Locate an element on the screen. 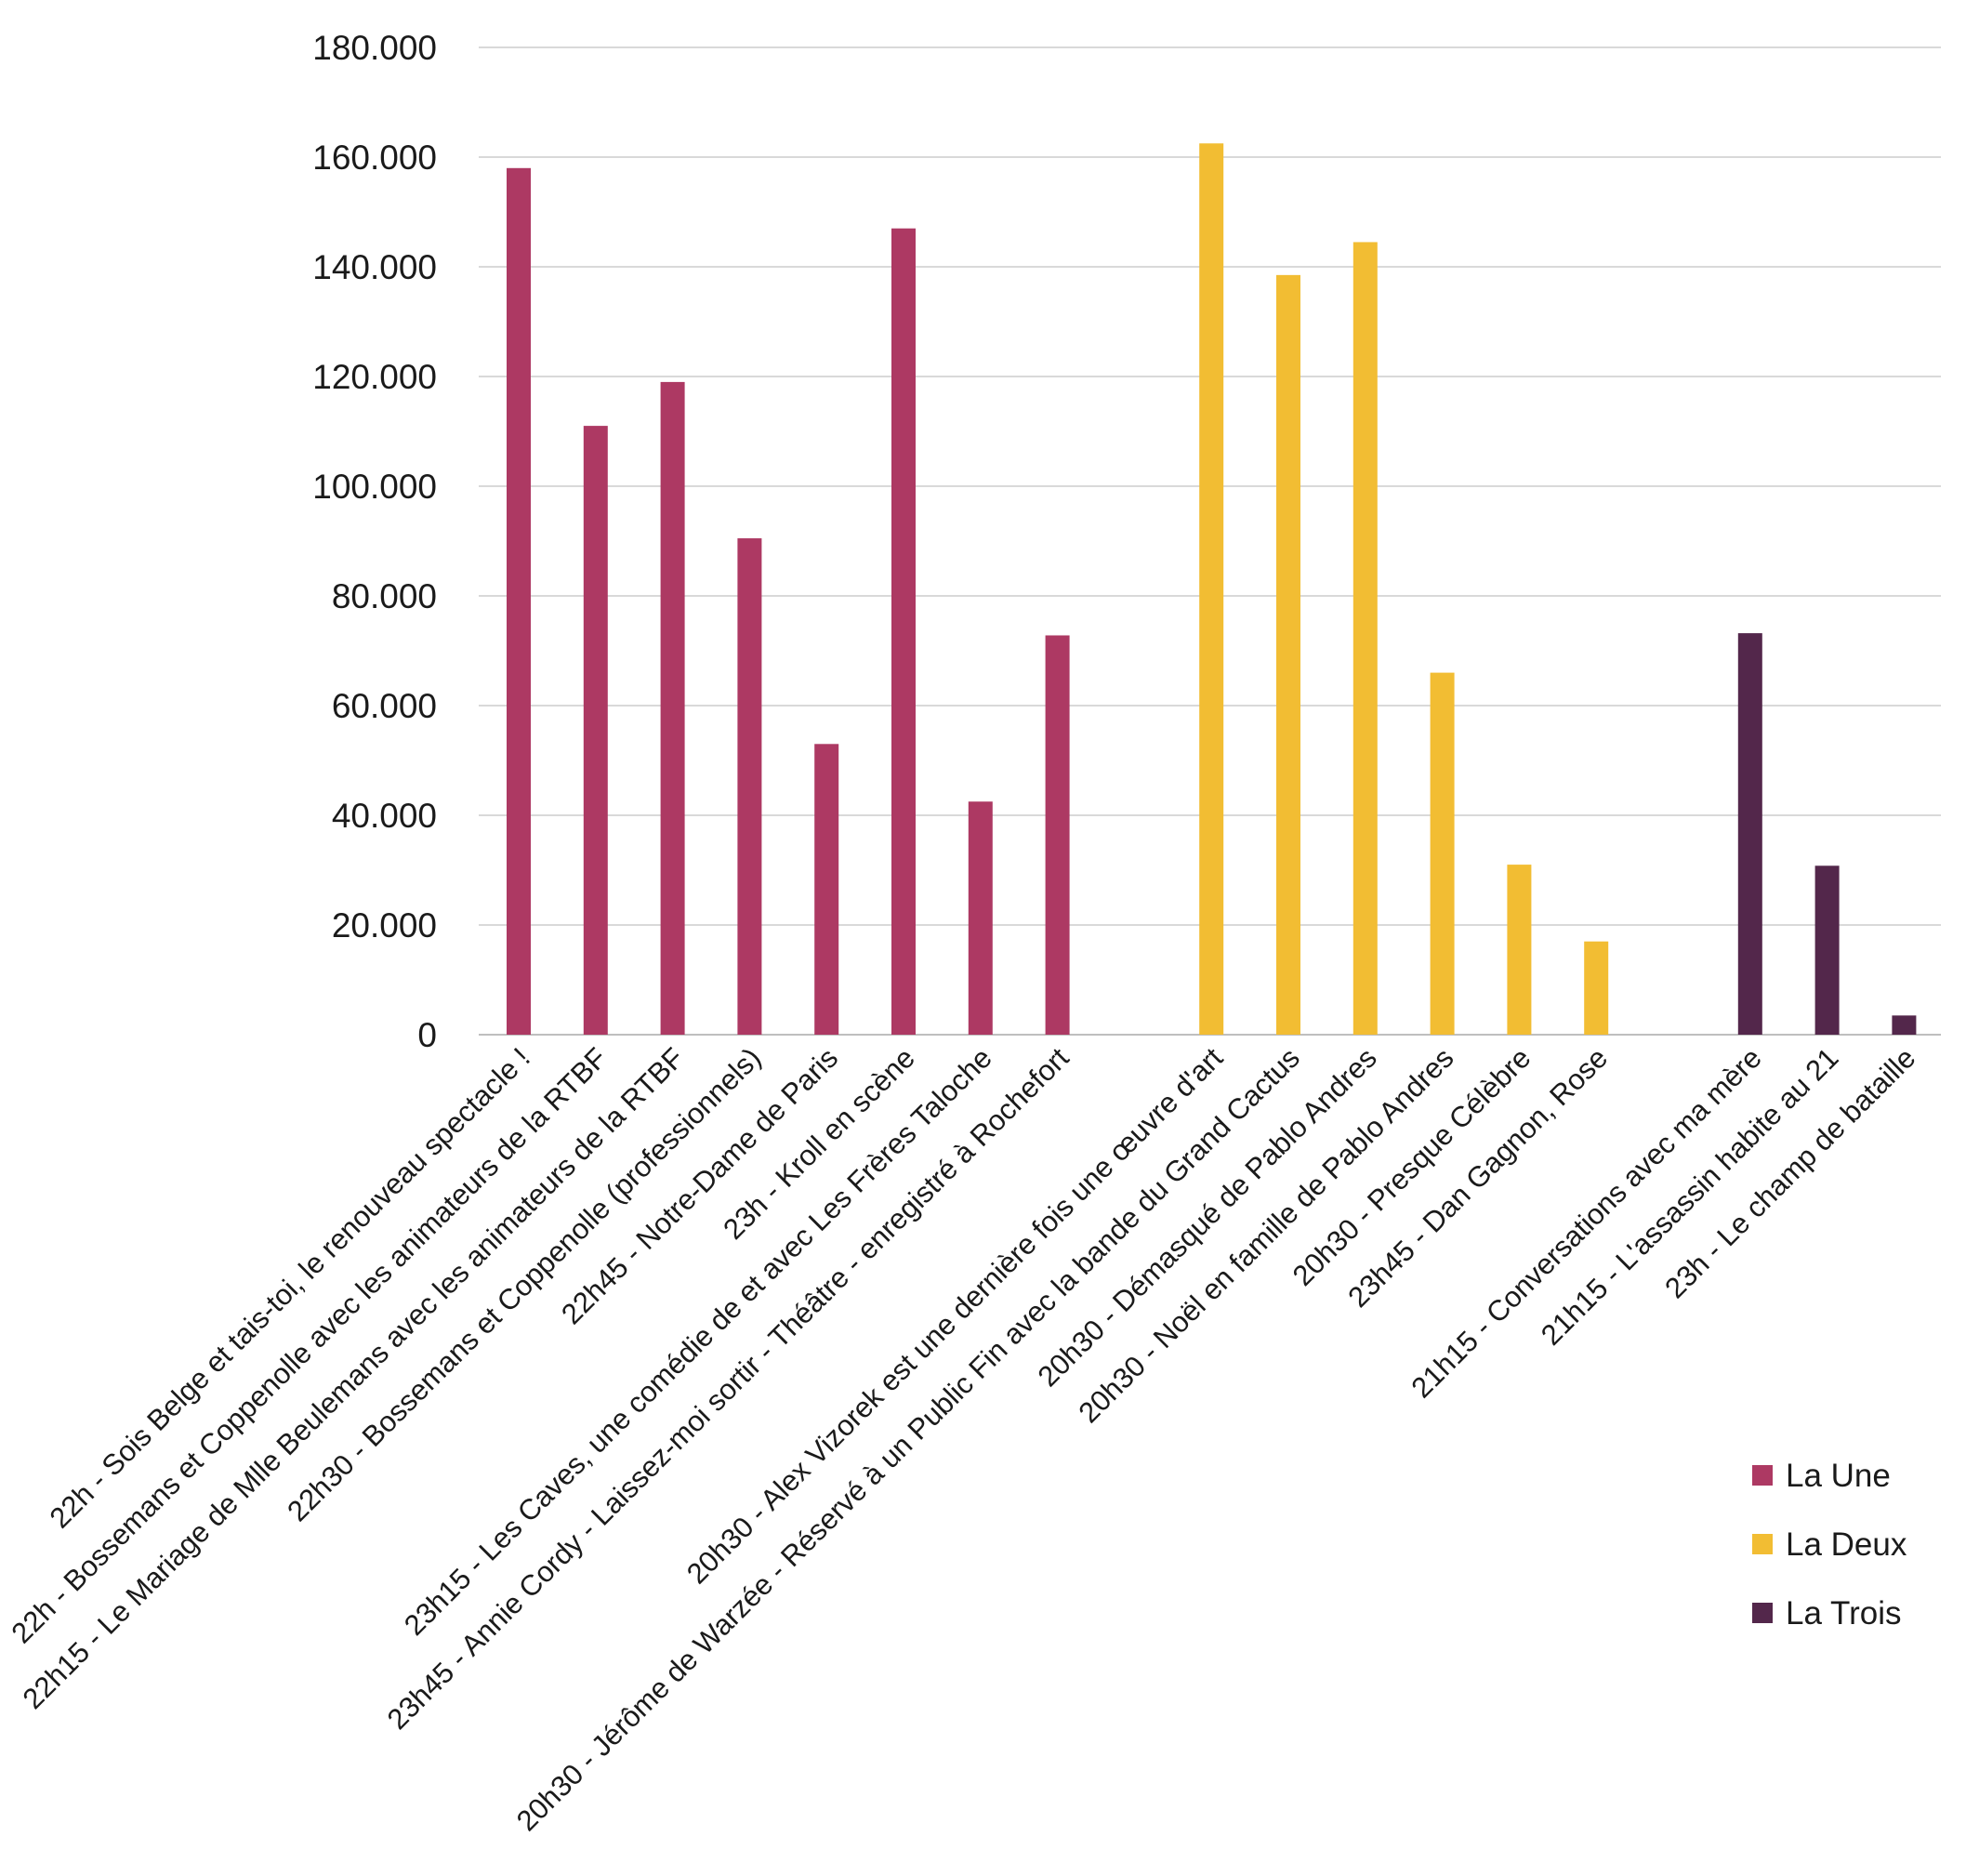 The width and height of the screenshot is (1966, 1876). y-tick-label: 0 is located at coordinates (427, 1035).